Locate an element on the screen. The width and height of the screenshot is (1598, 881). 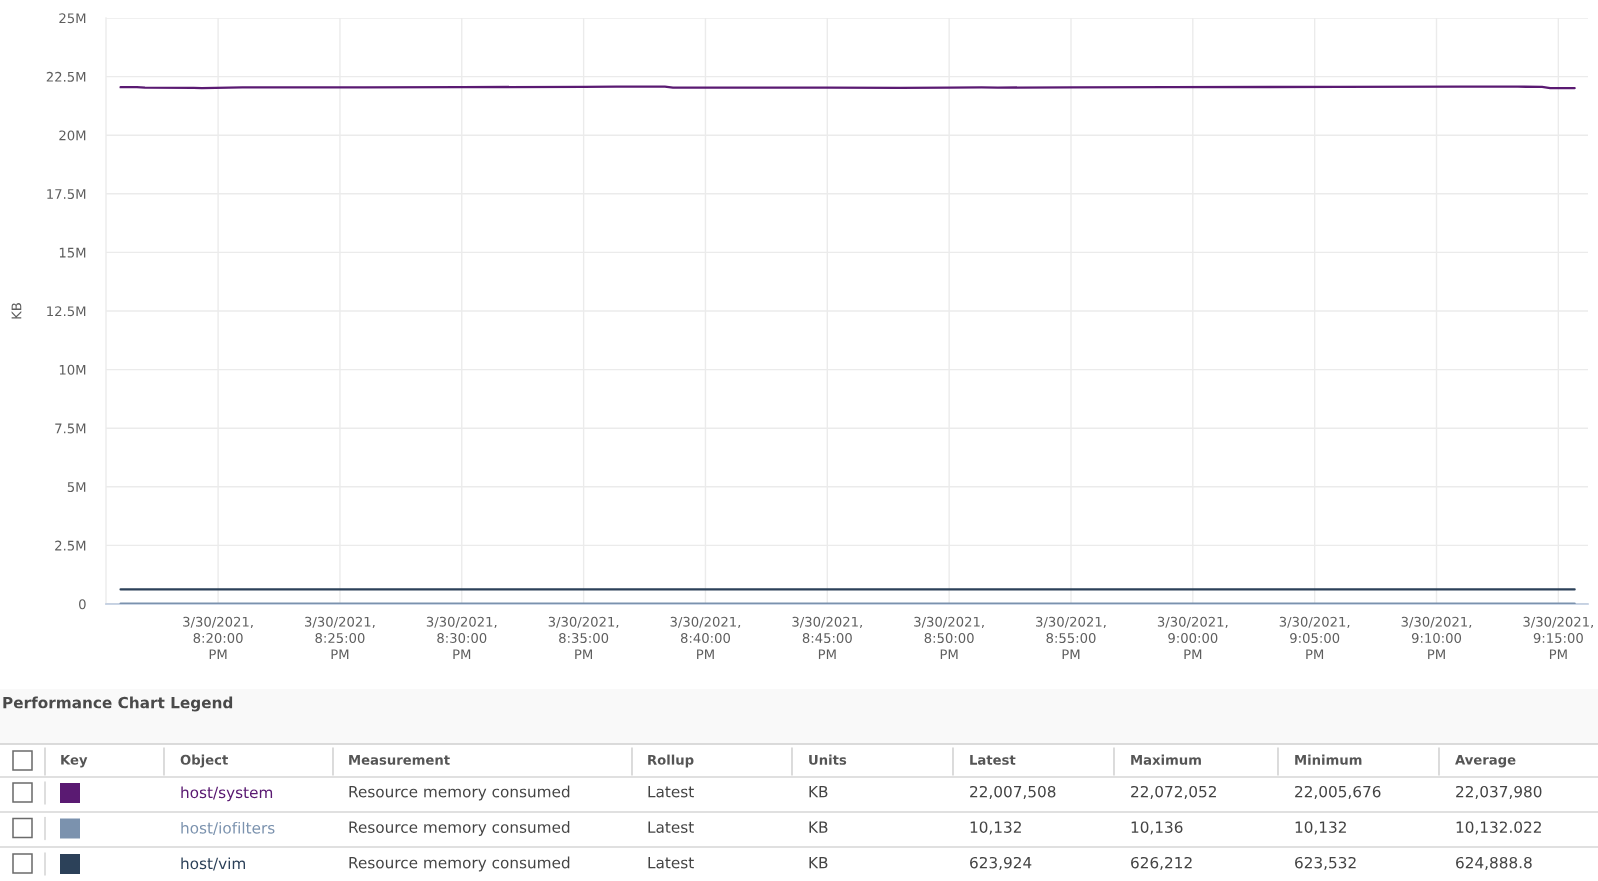
text: 10,132.022 is located at coordinates (1498, 828).